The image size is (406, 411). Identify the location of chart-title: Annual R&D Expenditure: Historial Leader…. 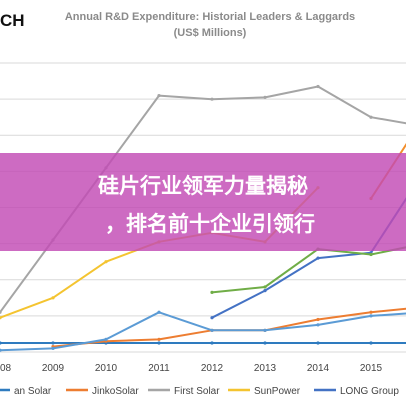
(210, 17).